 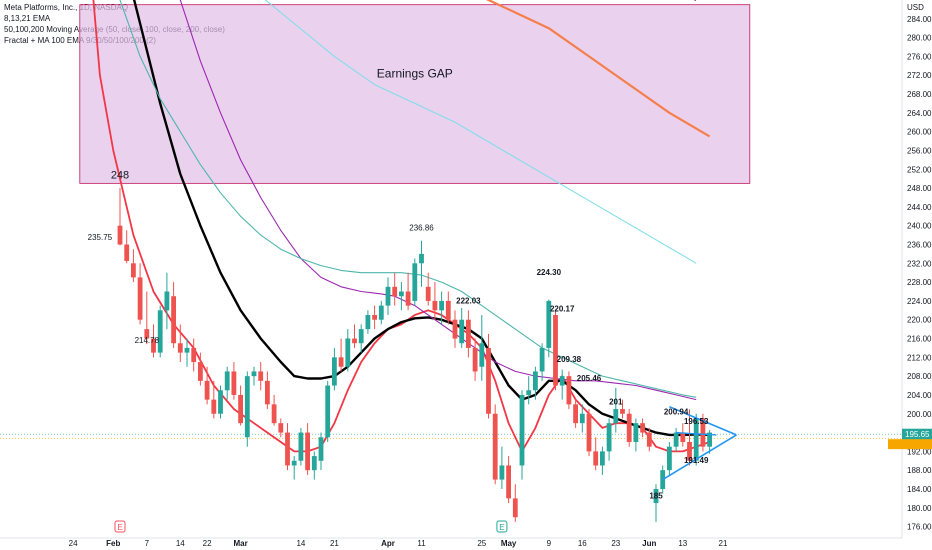 I want to click on earnings-marker-box, so click(x=502, y=526).